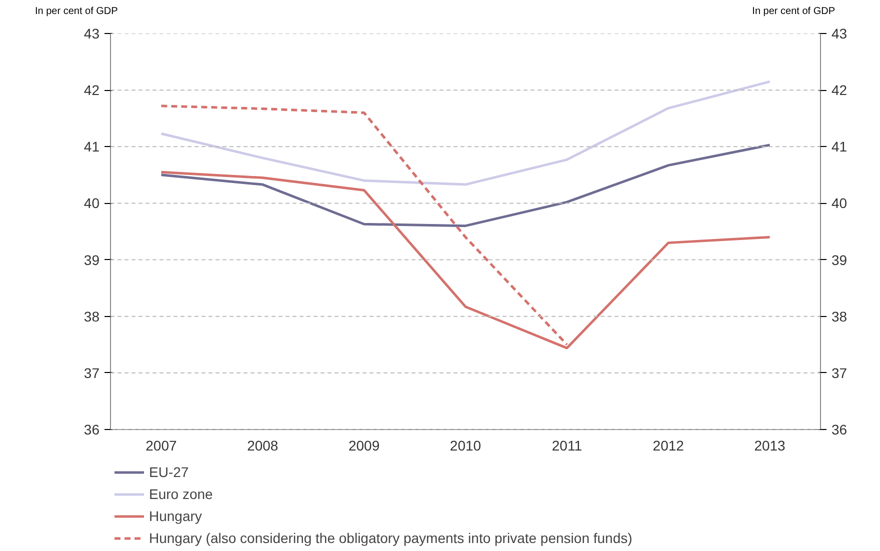 The height and width of the screenshot is (551, 880). Describe the element at coordinates (76, 12) in the screenshot. I see `y-axis-title: In per cent of GDP` at that location.